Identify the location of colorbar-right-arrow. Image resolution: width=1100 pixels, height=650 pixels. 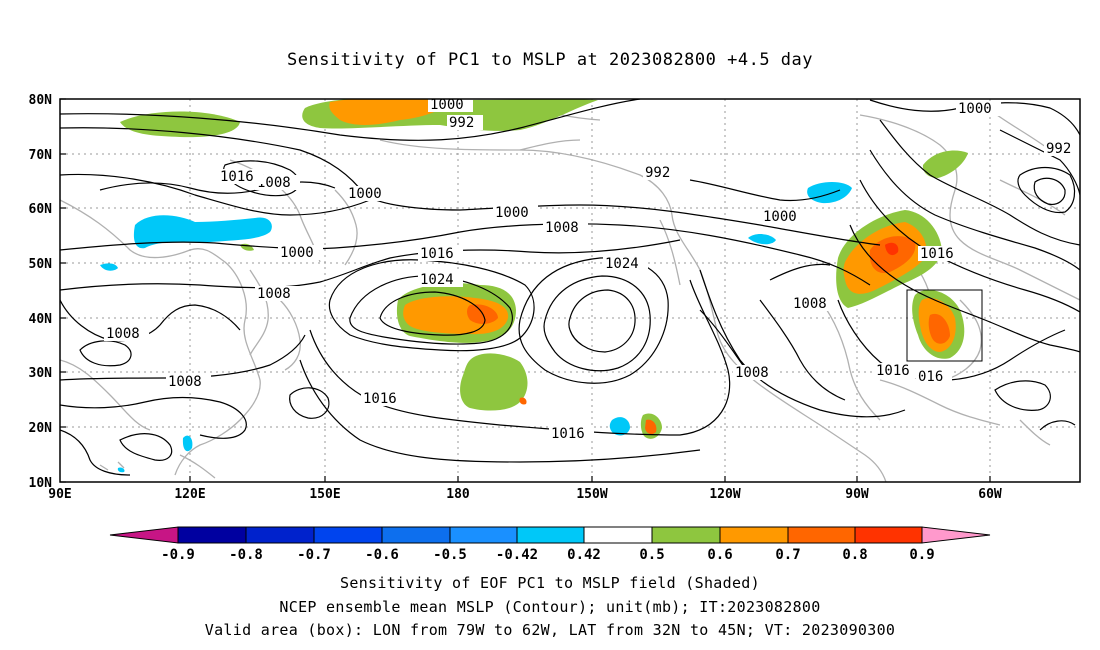
(956, 535).